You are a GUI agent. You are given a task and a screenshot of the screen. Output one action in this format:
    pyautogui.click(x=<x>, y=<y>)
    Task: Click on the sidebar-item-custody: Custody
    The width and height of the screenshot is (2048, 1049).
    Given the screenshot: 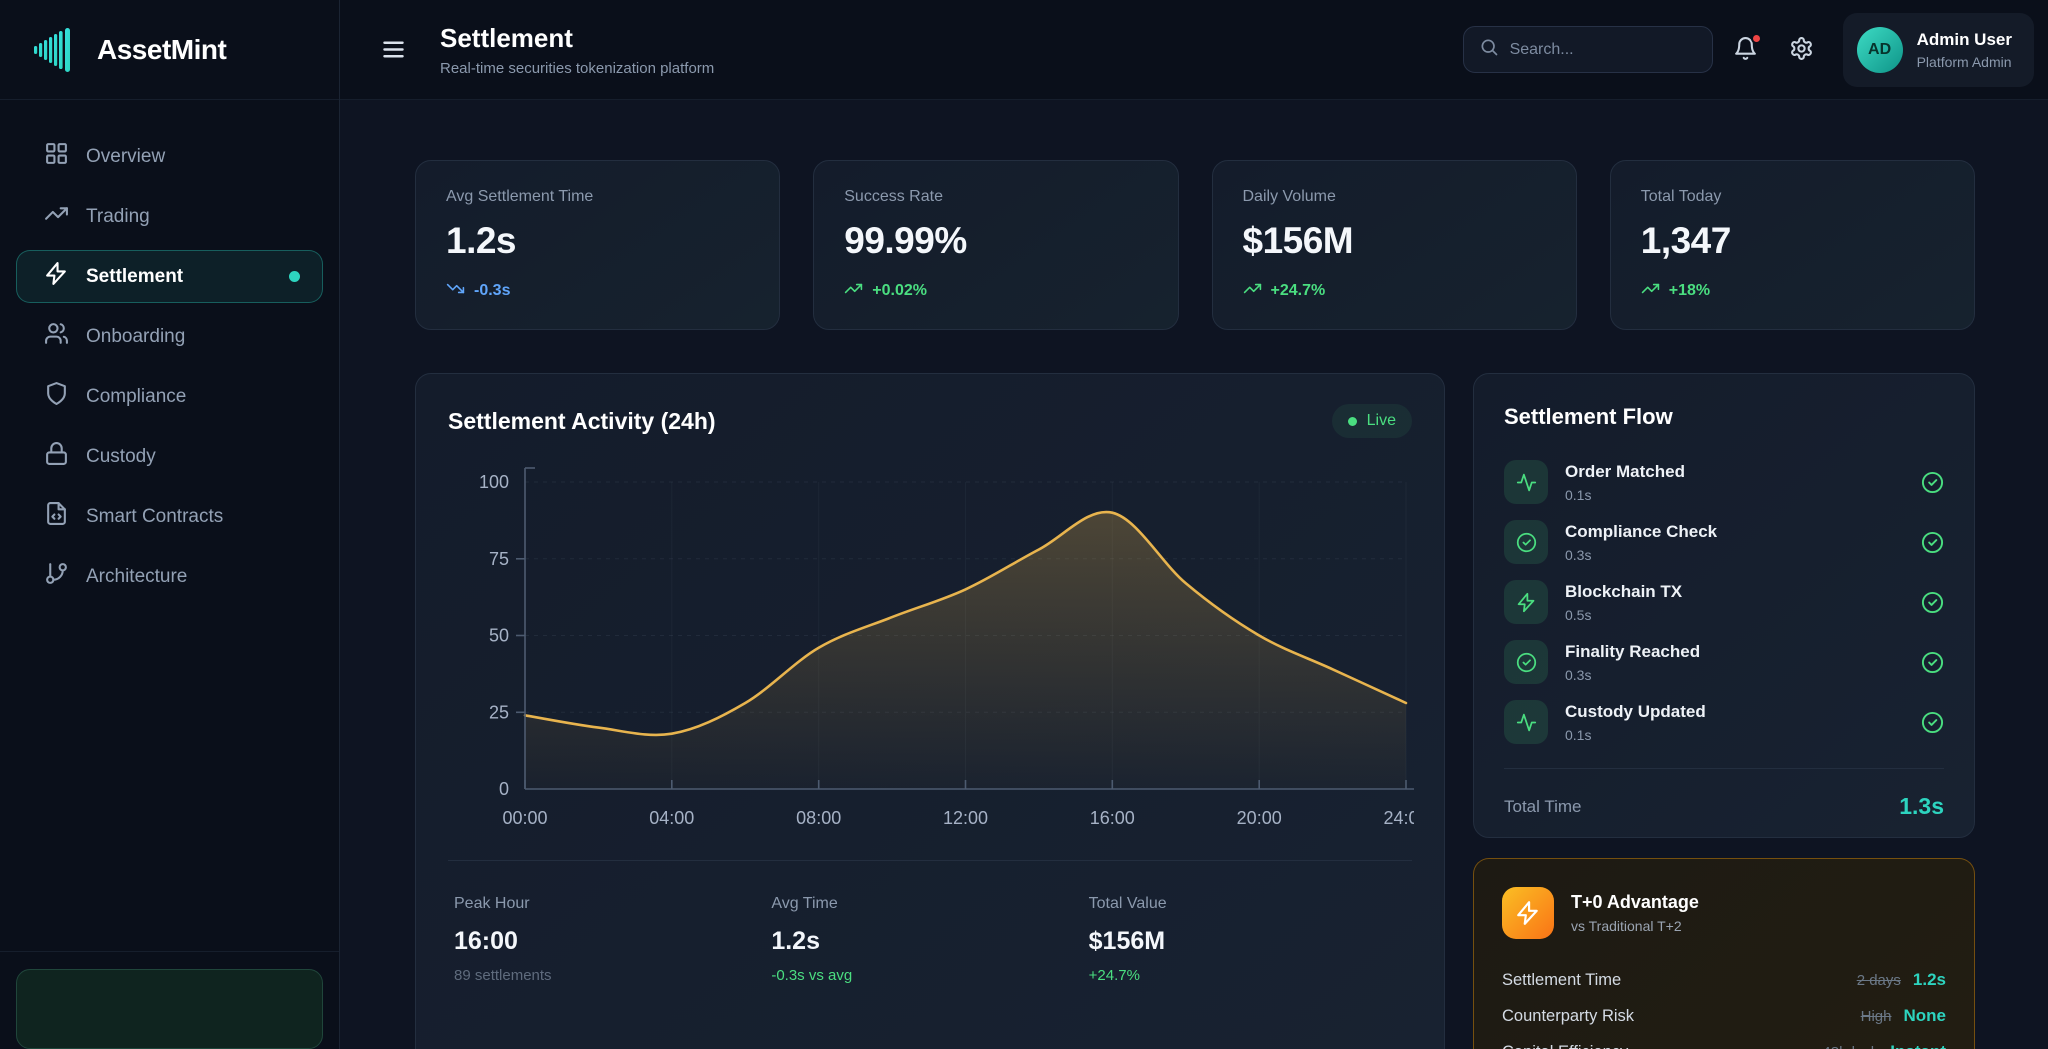 What is the action you would take?
    pyautogui.click(x=169, y=456)
    